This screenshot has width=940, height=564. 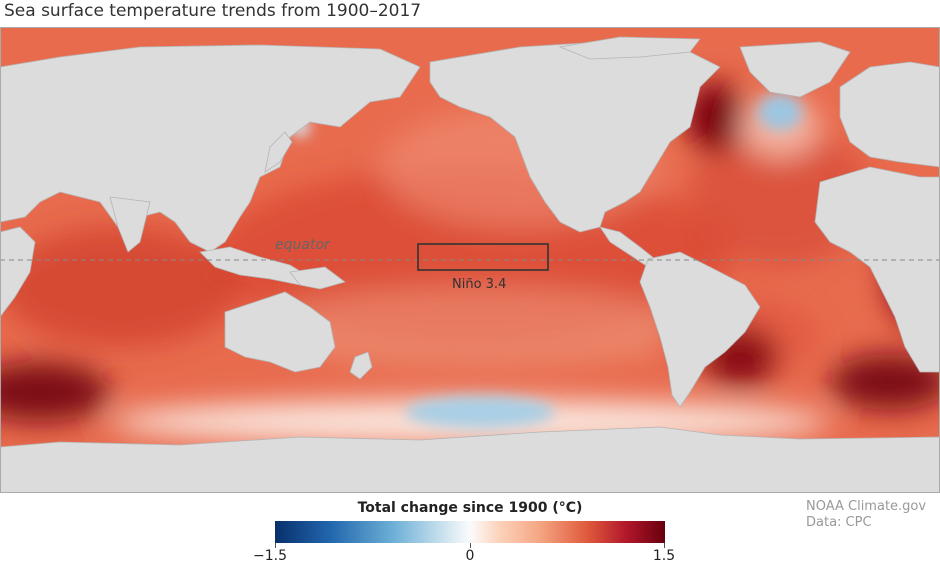 What do you see at coordinates (839, 522) in the screenshot?
I see `credit-data: Data: CPC` at bounding box center [839, 522].